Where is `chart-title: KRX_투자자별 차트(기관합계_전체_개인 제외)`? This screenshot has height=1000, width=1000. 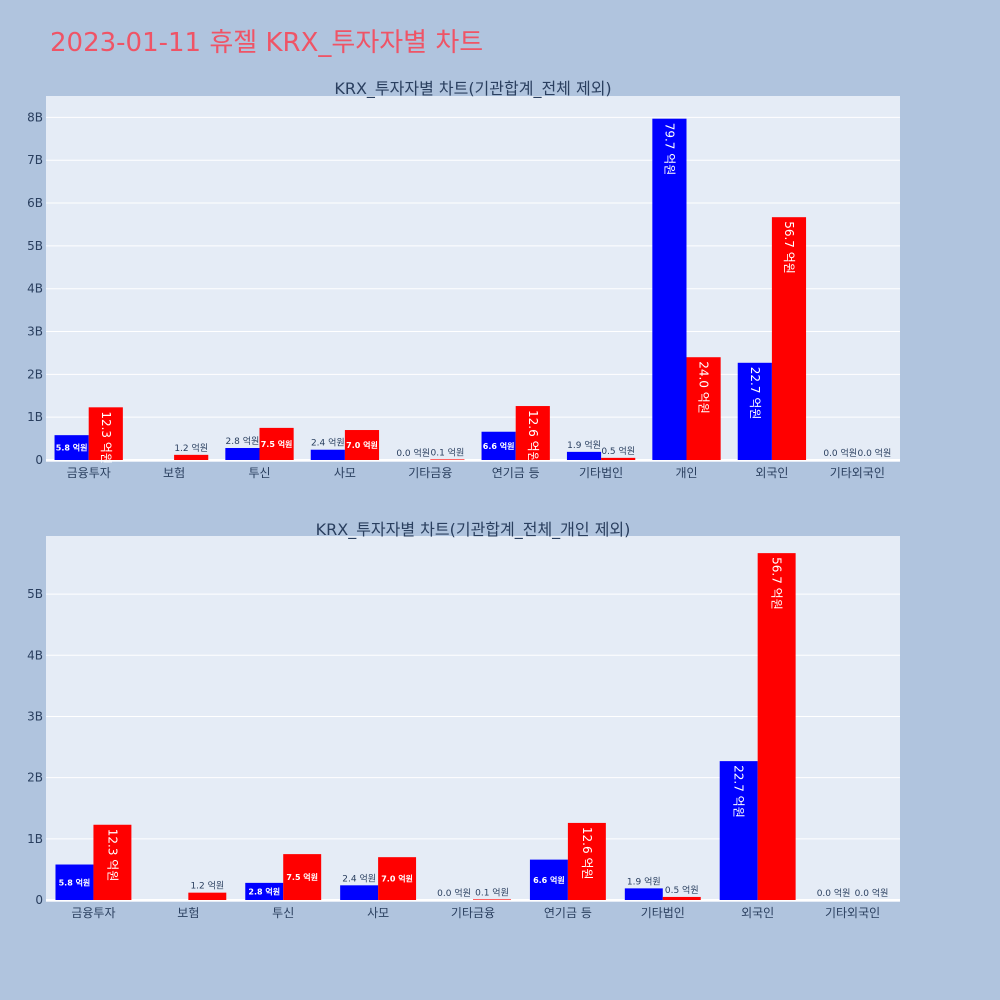
chart-title: KRX_투자자별 차트(기관합계_전체_개인 제외) is located at coordinates (473, 530).